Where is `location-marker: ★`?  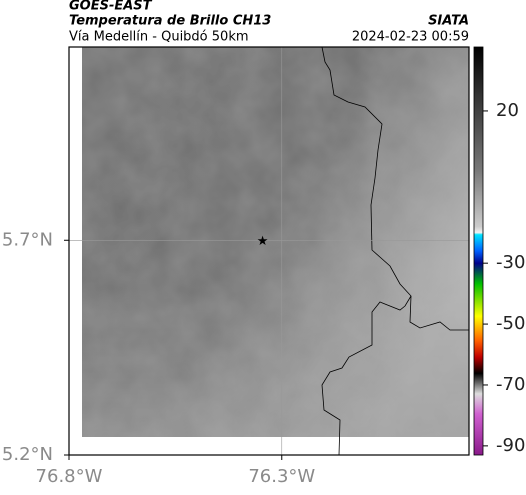 location-marker: ★ is located at coordinates (263, 241).